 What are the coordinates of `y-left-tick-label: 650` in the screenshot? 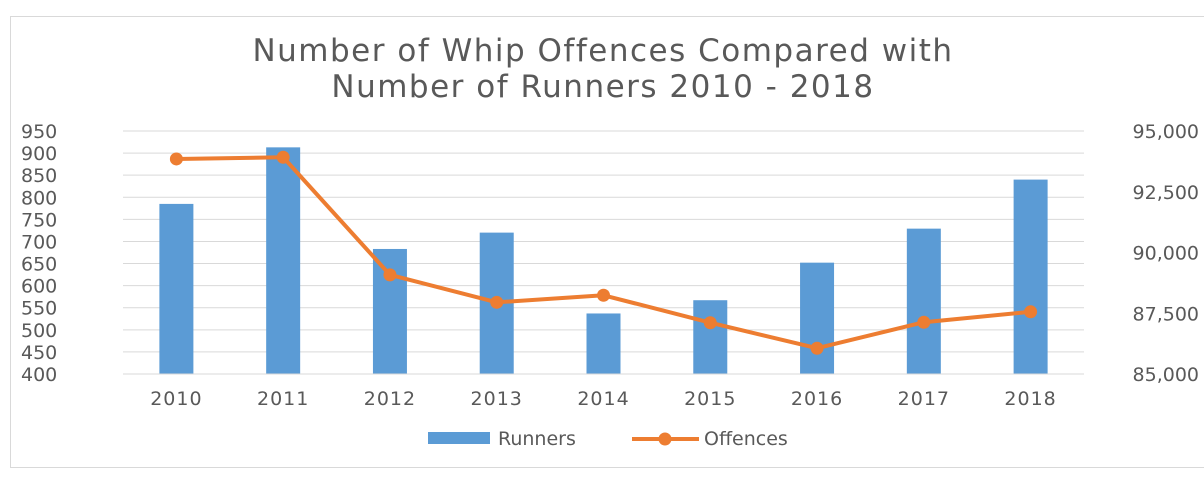 It's located at (39, 265).